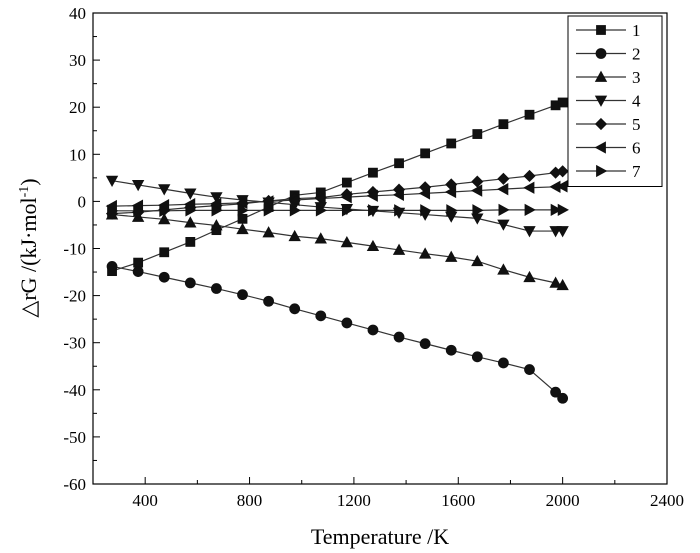 The width and height of the screenshot is (700, 553). I want to click on series-7-line, so click(337, 210).